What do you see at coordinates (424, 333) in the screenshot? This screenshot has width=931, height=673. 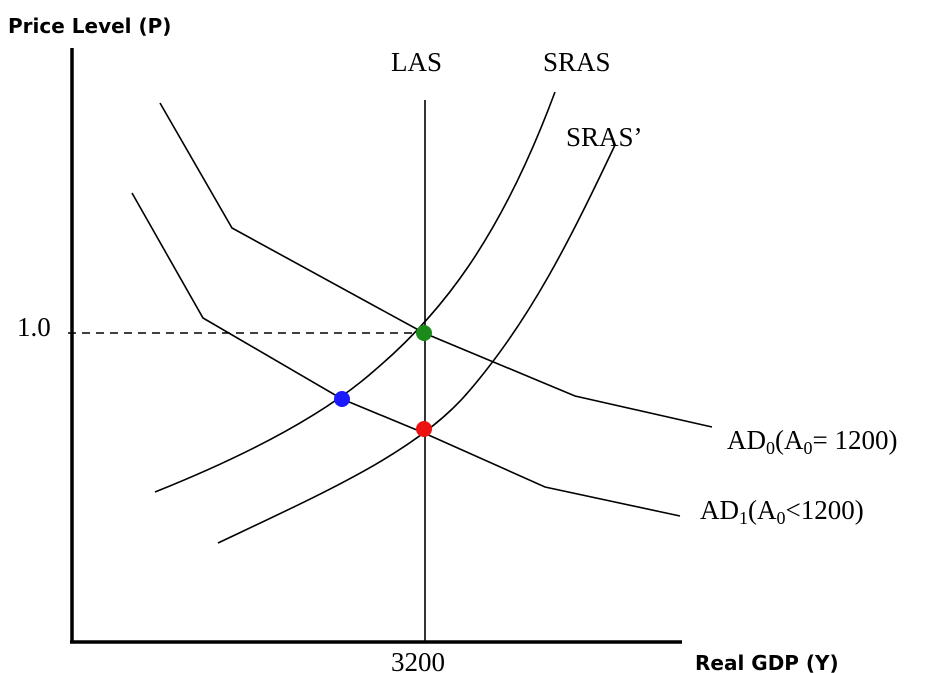 I see `green-equilibrium-point` at bounding box center [424, 333].